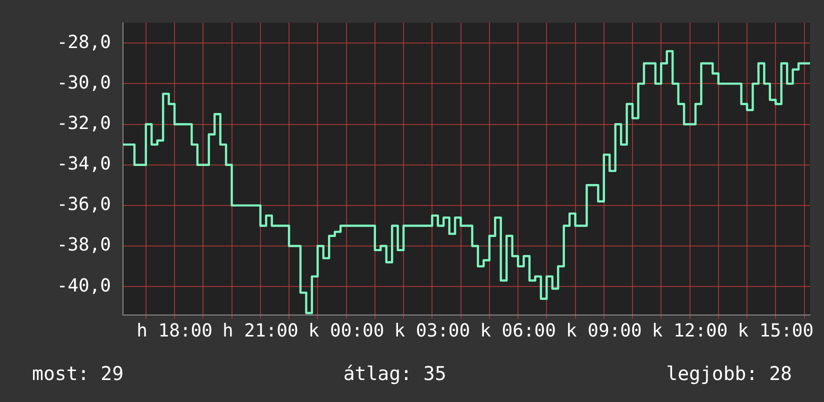 The width and height of the screenshot is (824, 402). What do you see at coordinates (394, 374) in the screenshot?
I see `text: átlag: 35` at bounding box center [394, 374].